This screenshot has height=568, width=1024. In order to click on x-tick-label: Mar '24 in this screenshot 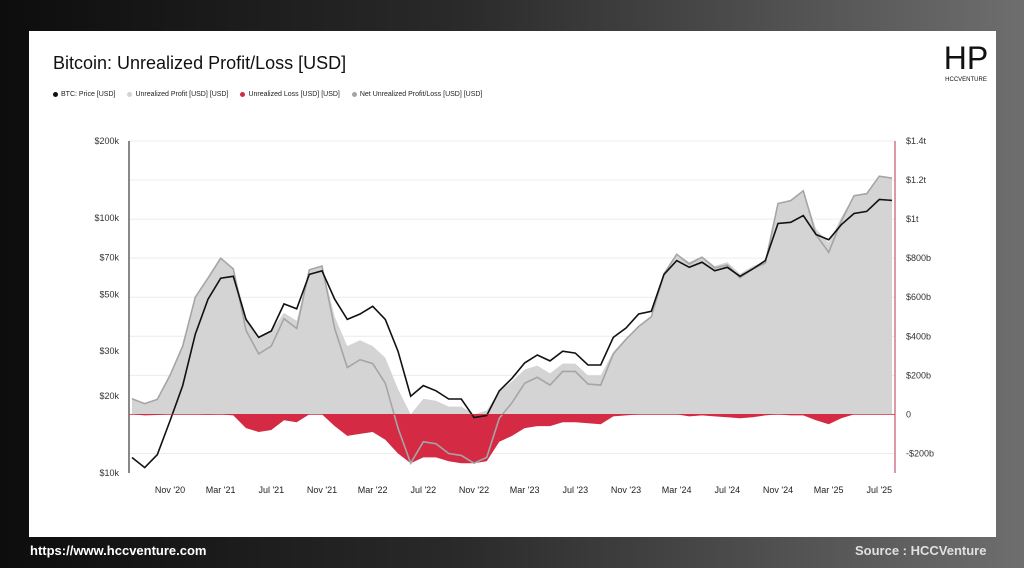, I will do `click(677, 490)`.